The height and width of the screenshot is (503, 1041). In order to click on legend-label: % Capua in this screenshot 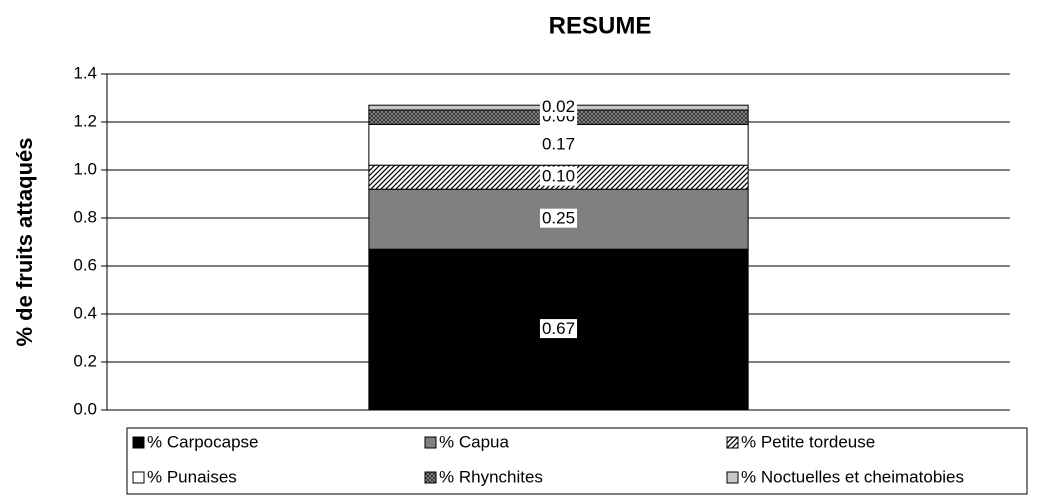, I will do `click(474, 441)`.